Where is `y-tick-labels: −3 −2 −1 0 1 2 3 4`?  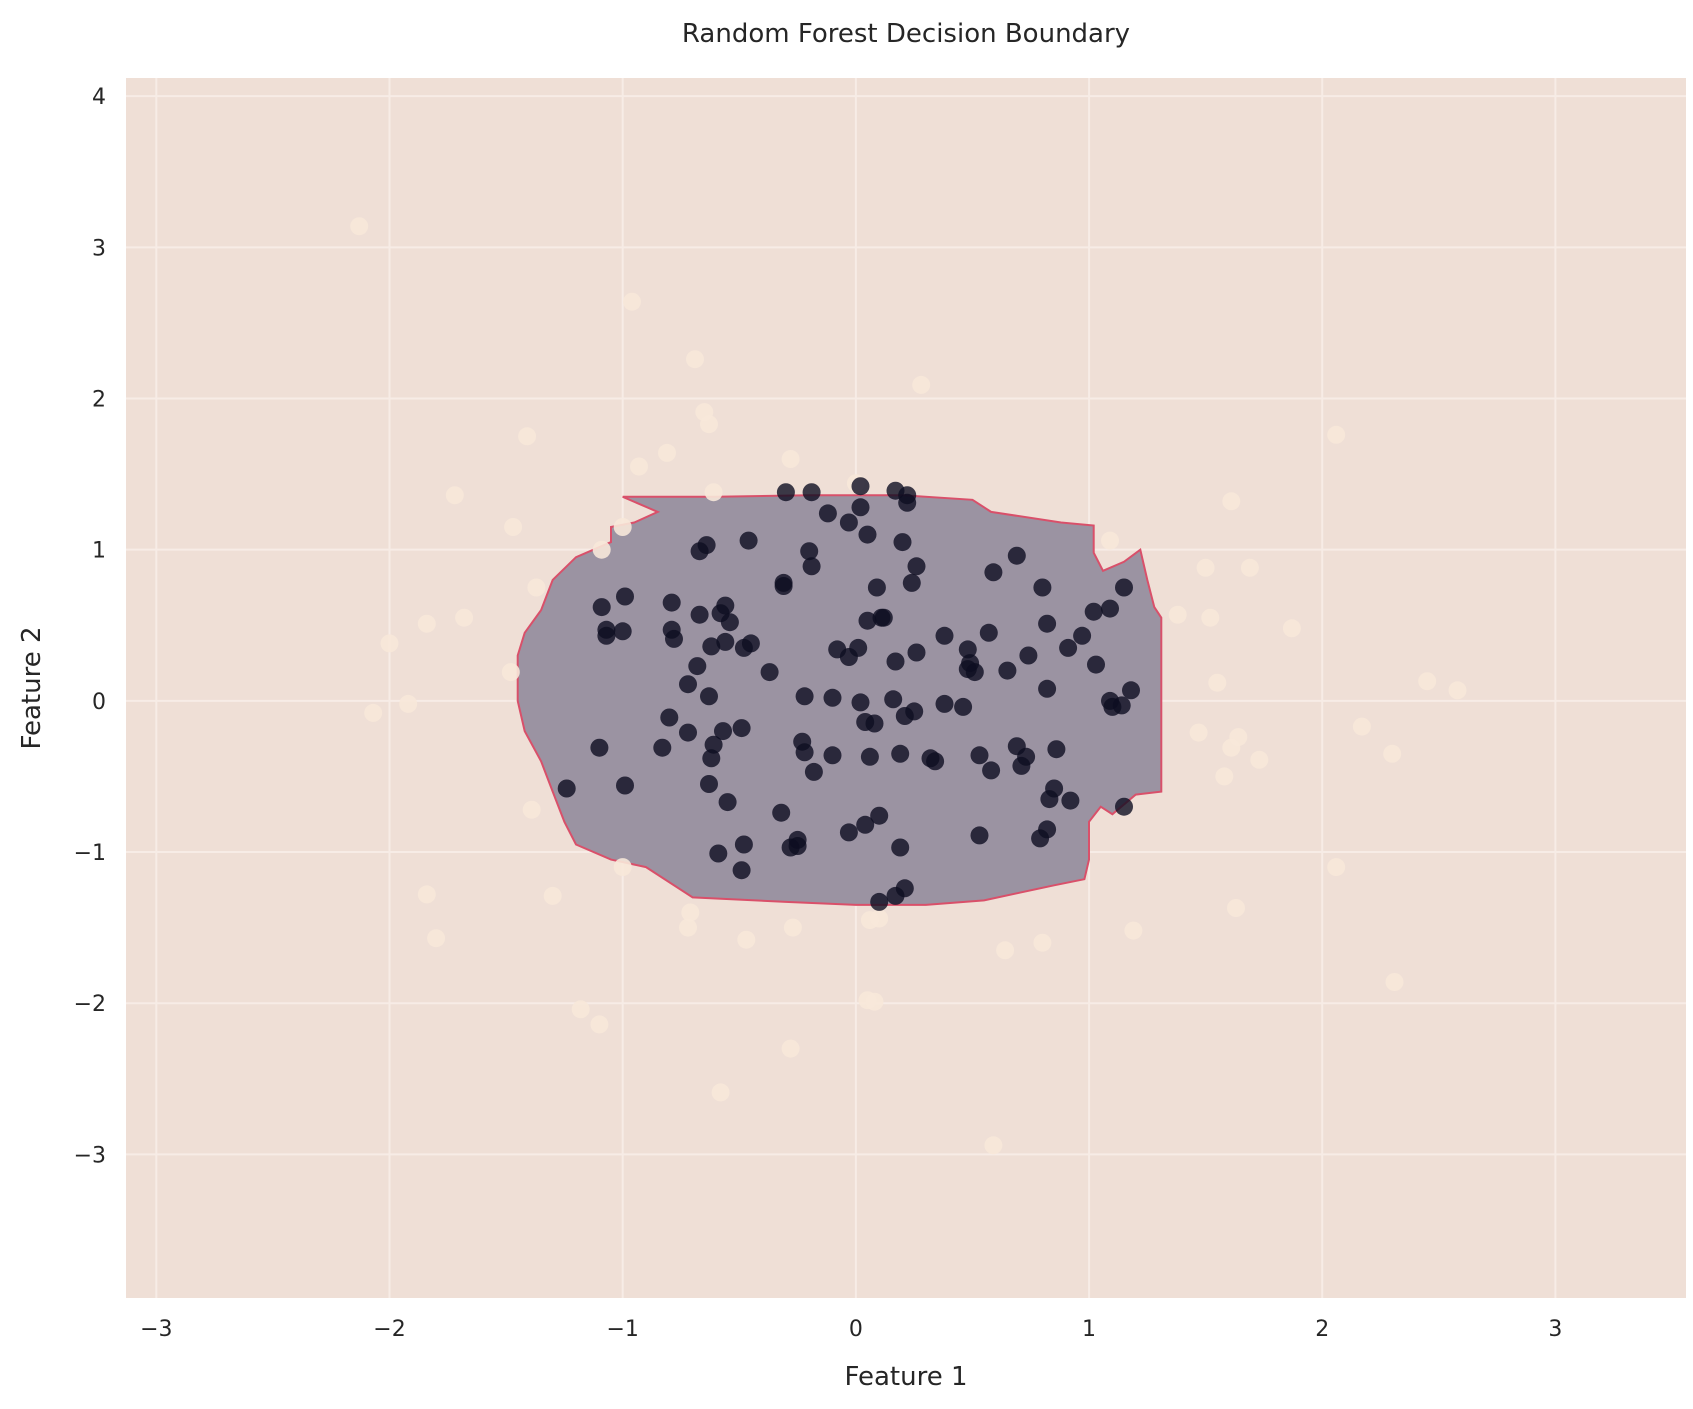 y-tick-labels: −3 −2 −1 0 1 2 3 4 is located at coordinates (90, 626).